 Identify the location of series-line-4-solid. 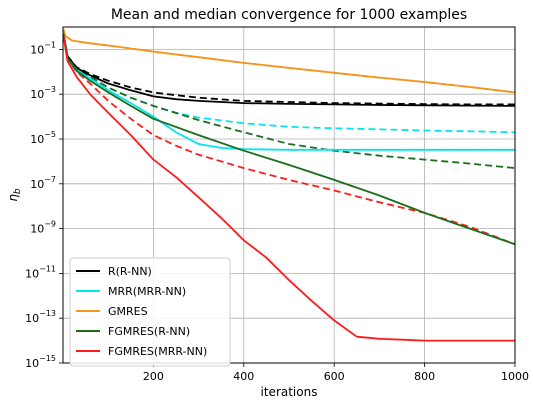
(289, 61).